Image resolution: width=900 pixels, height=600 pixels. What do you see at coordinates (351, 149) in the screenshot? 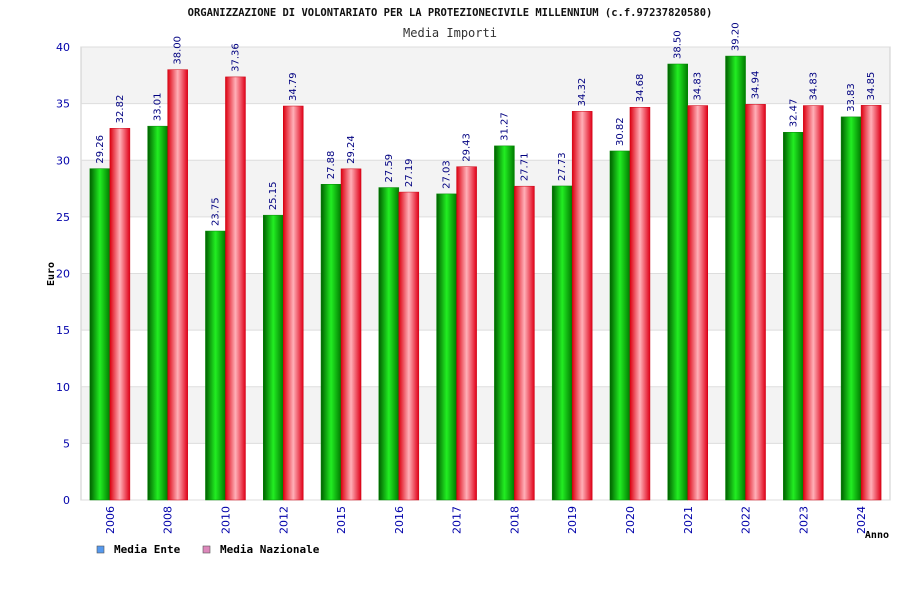
I see `data-label: 29.24` at bounding box center [351, 149].